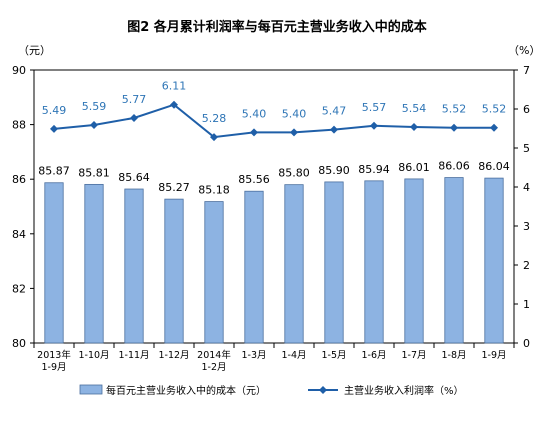 The width and height of the screenshot is (554, 423). Describe the element at coordinates (374, 107) in the screenshot. I see `line-data-label: 5.57` at that location.